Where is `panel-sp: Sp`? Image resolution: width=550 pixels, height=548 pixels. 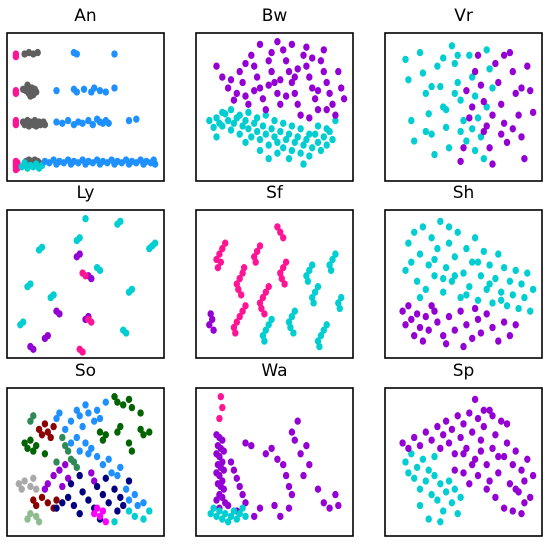 panel-sp: Sp is located at coordinates (463, 449).